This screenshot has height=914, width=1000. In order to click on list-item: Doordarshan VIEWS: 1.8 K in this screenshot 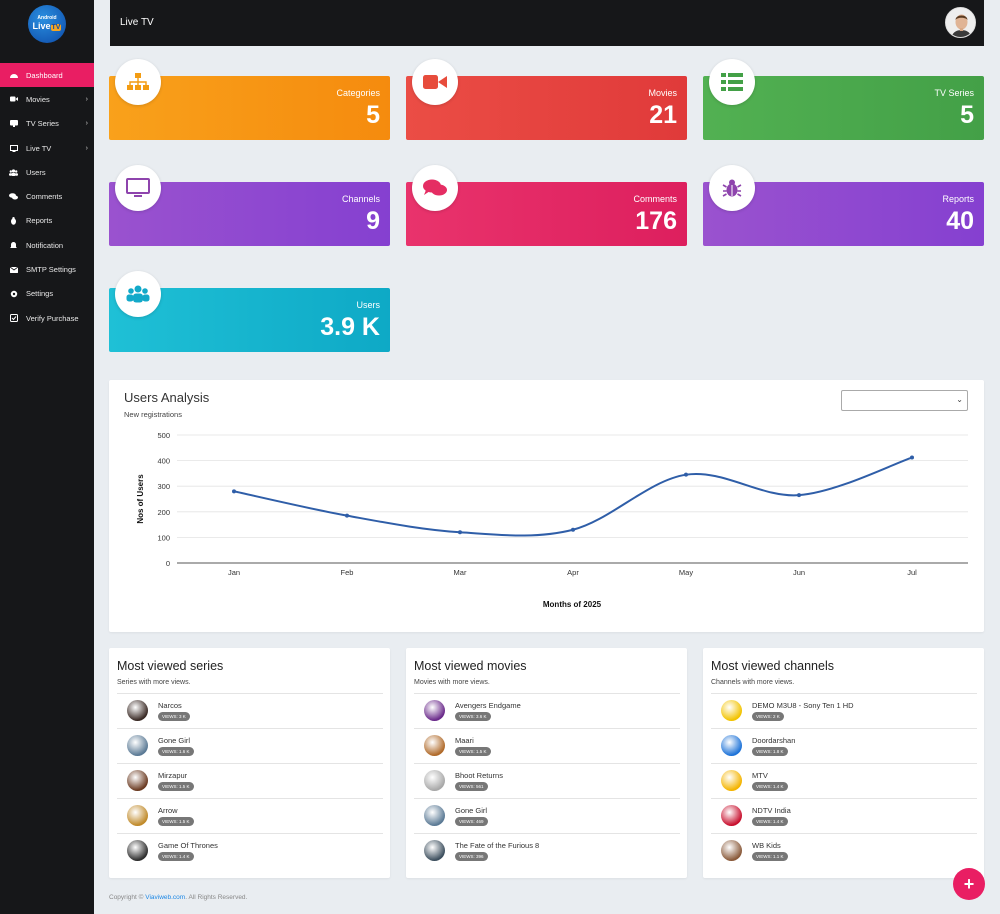, I will do `click(844, 745)`.